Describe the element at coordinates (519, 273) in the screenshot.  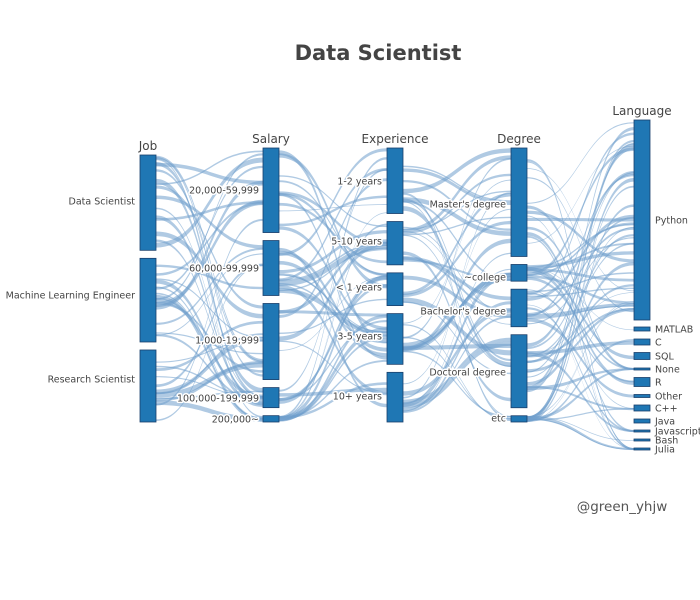
I see `bar-degree-college` at that location.